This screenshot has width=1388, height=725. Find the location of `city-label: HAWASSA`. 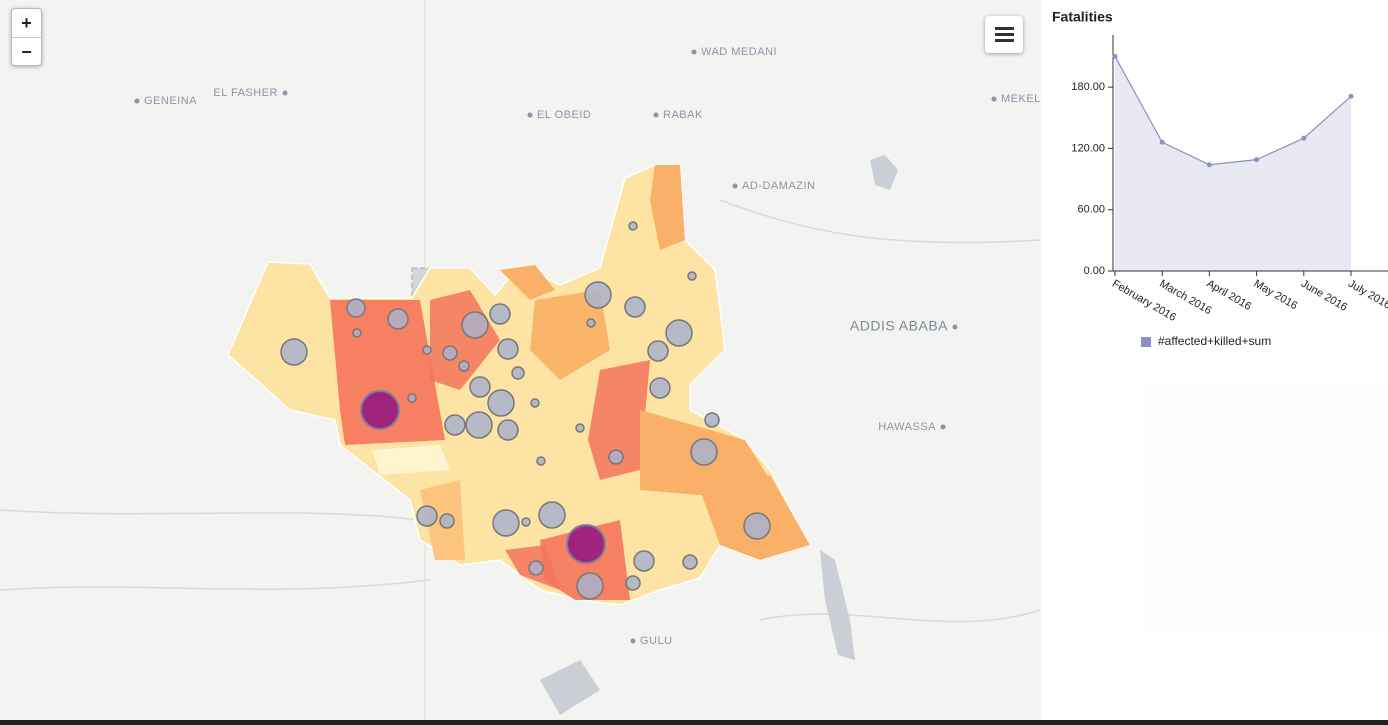

city-label: HAWASSA is located at coordinates (907, 427).